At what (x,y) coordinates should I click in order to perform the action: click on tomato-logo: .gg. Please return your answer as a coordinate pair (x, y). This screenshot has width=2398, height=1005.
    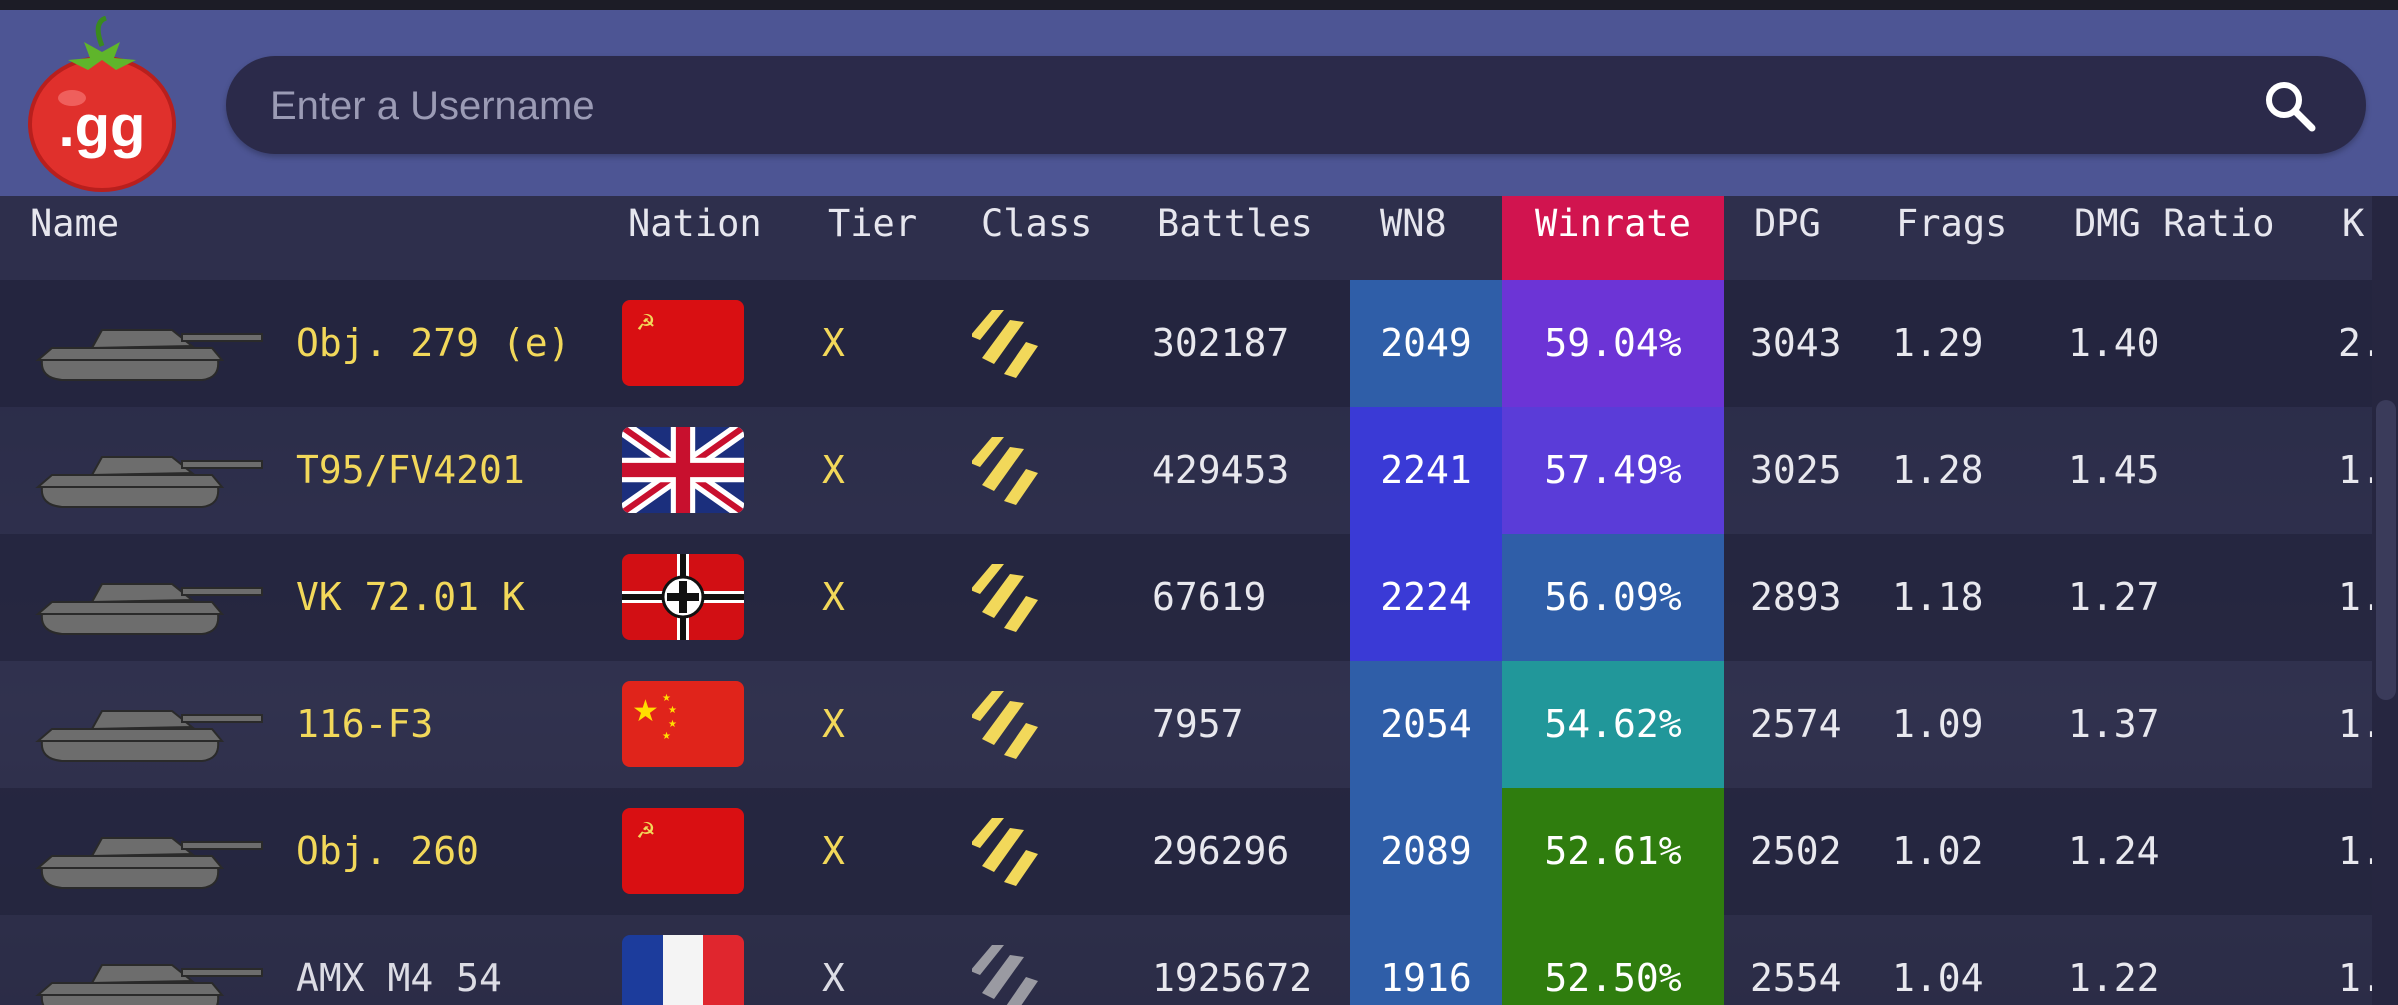
    Looking at the image, I should click on (102, 104).